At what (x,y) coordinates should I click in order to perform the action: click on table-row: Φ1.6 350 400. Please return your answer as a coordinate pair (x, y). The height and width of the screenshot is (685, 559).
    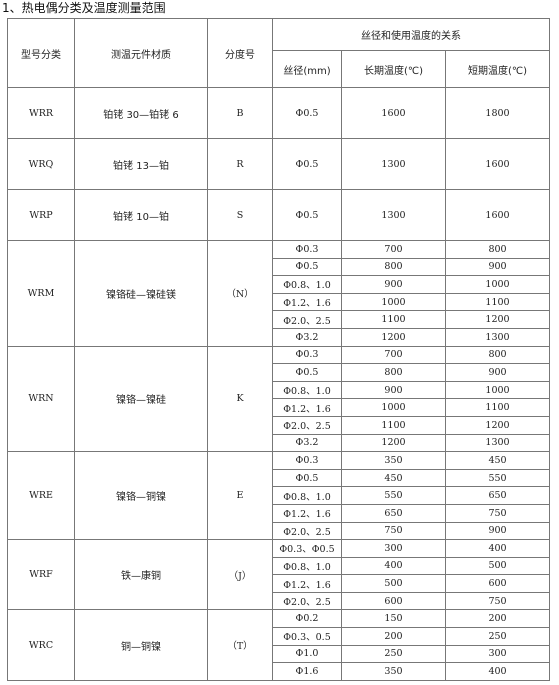
    Looking at the image, I should click on (279, 671).